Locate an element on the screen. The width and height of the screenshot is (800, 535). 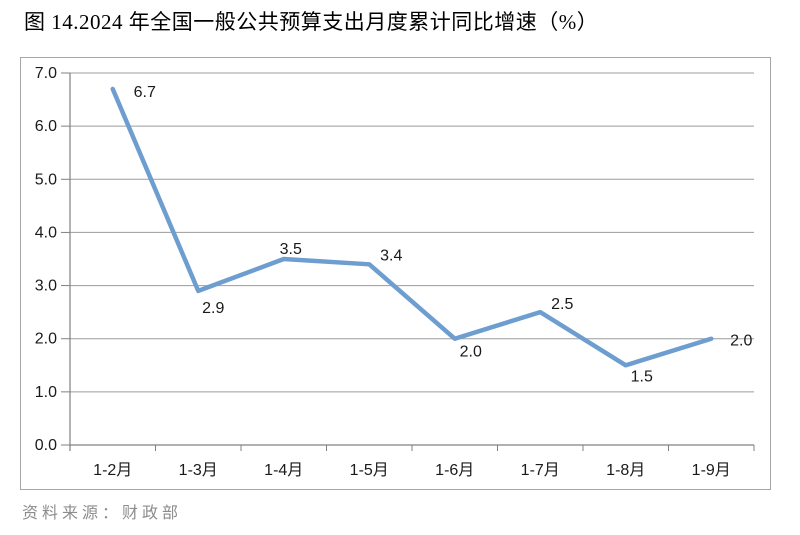
data-point-label: 2.5 is located at coordinates (562, 304).